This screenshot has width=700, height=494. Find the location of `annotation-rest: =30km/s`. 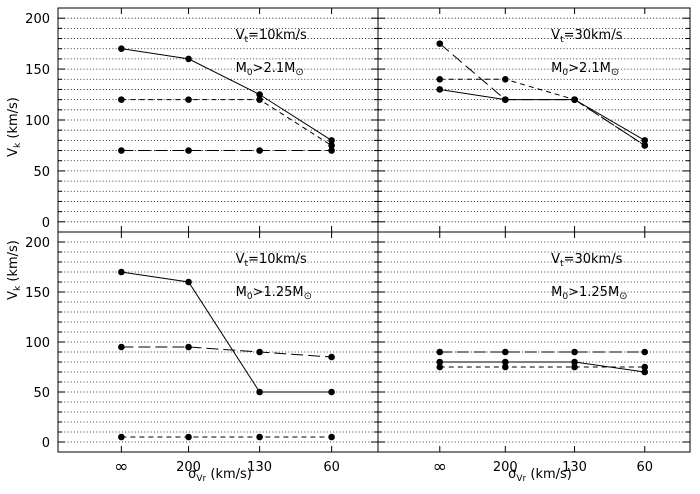

annotation-rest: =30km/s is located at coordinates (593, 259).